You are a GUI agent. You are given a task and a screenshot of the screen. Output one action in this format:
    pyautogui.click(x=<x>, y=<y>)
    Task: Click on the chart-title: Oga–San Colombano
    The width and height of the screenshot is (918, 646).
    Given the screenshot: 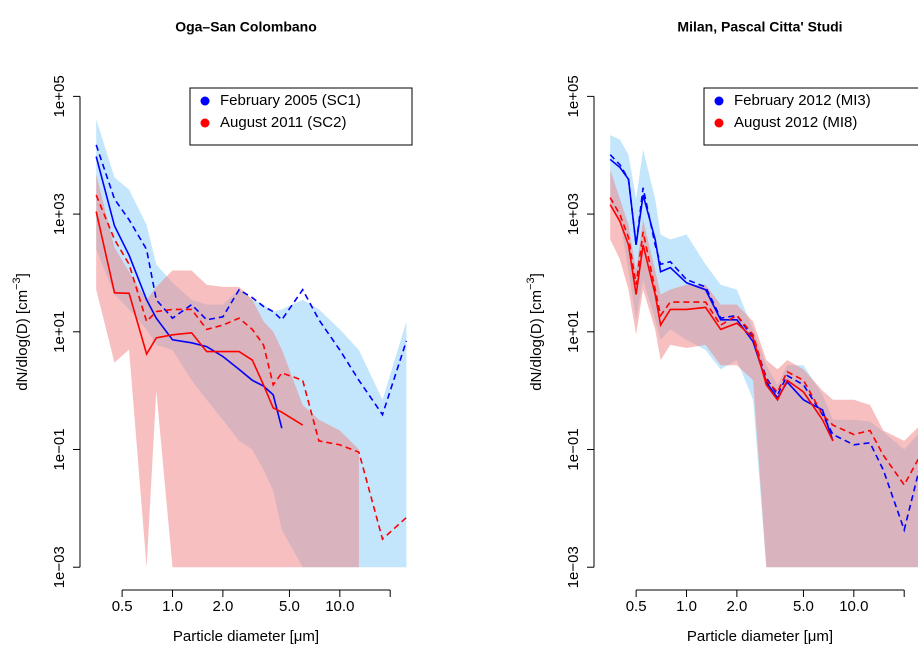 What is the action you would take?
    pyautogui.click(x=246, y=27)
    